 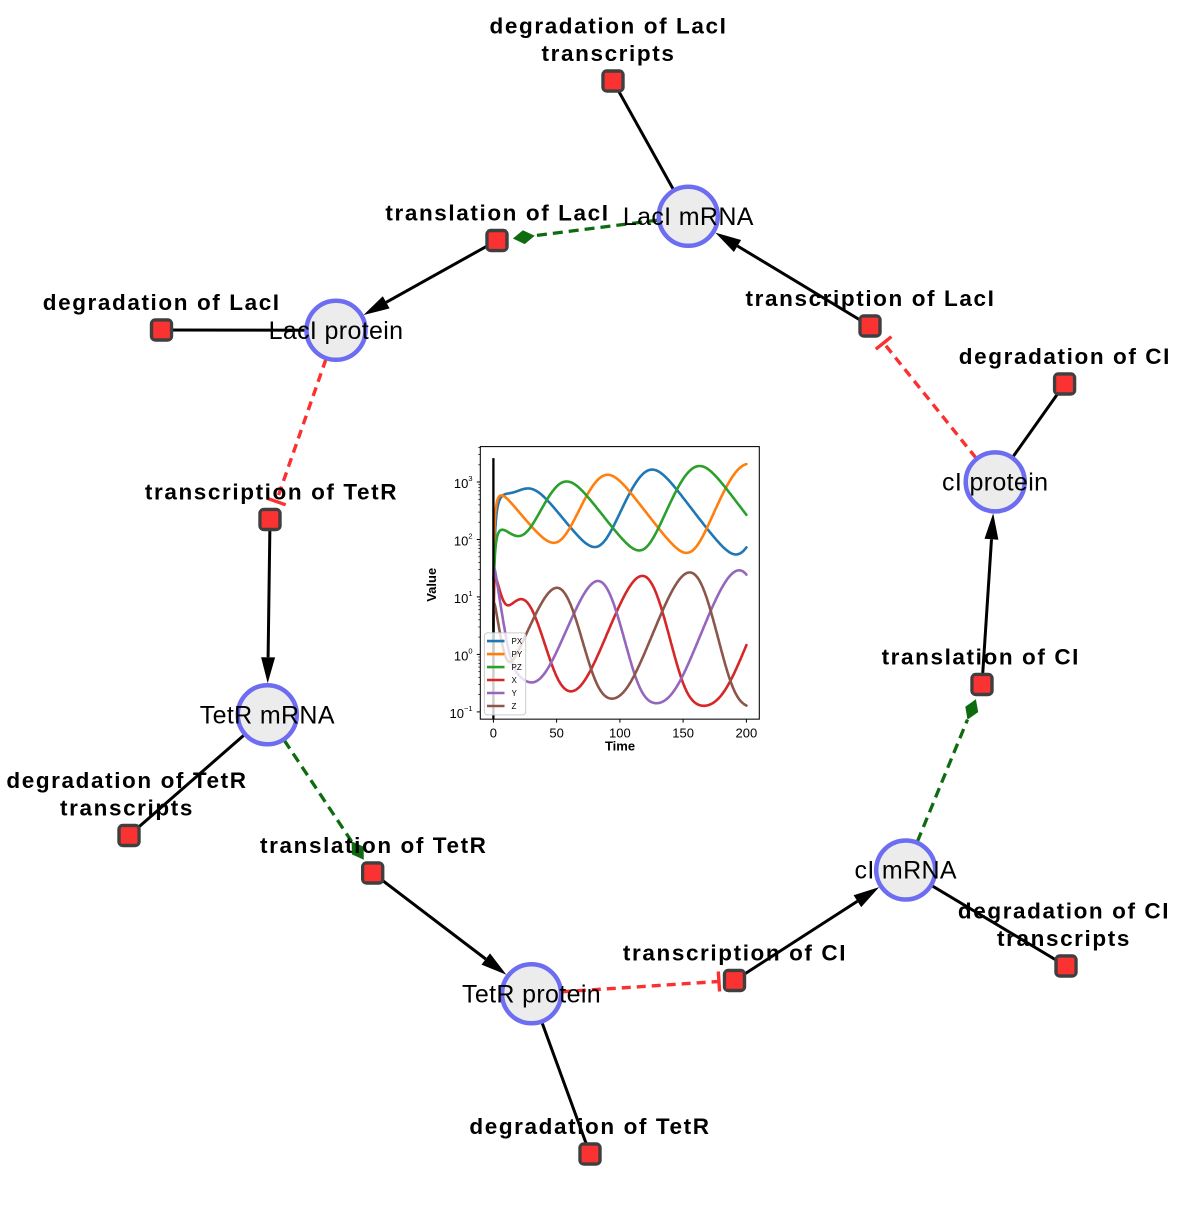 I want to click on svg-text: LacI mRNA, so click(x=688, y=217).